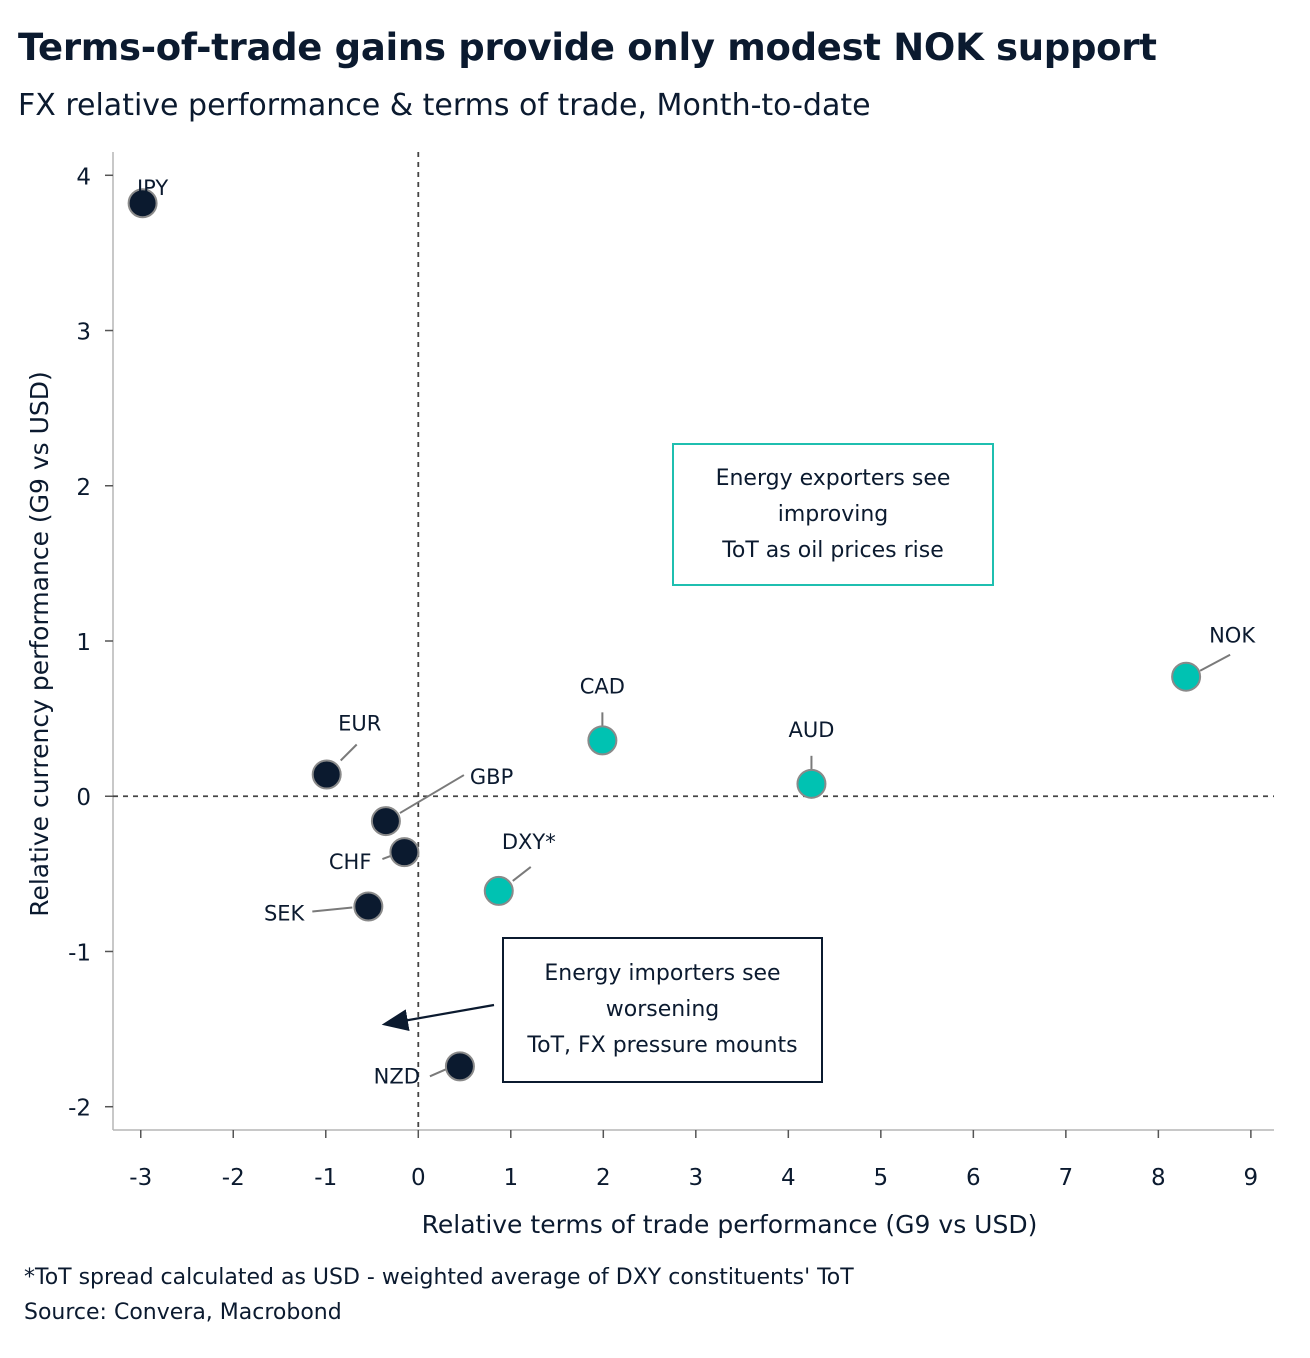 The height and width of the screenshot is (1358, 1310). Describe the element at coordinates (348, 752) in the screenshot. I see `leader-line-eur` at that location.